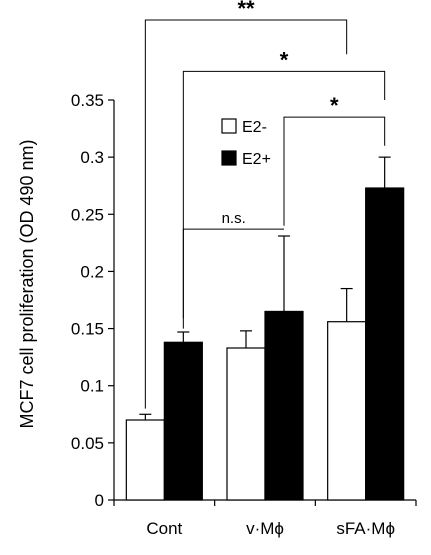 The height and width of the screenshot is (555, 431). What do you see at coordinates (27, 283) in the screenshot?
I see `y-axis-label: MCF7 cell proliferation (OD 490 nm)` at bounding box center [27, 283].